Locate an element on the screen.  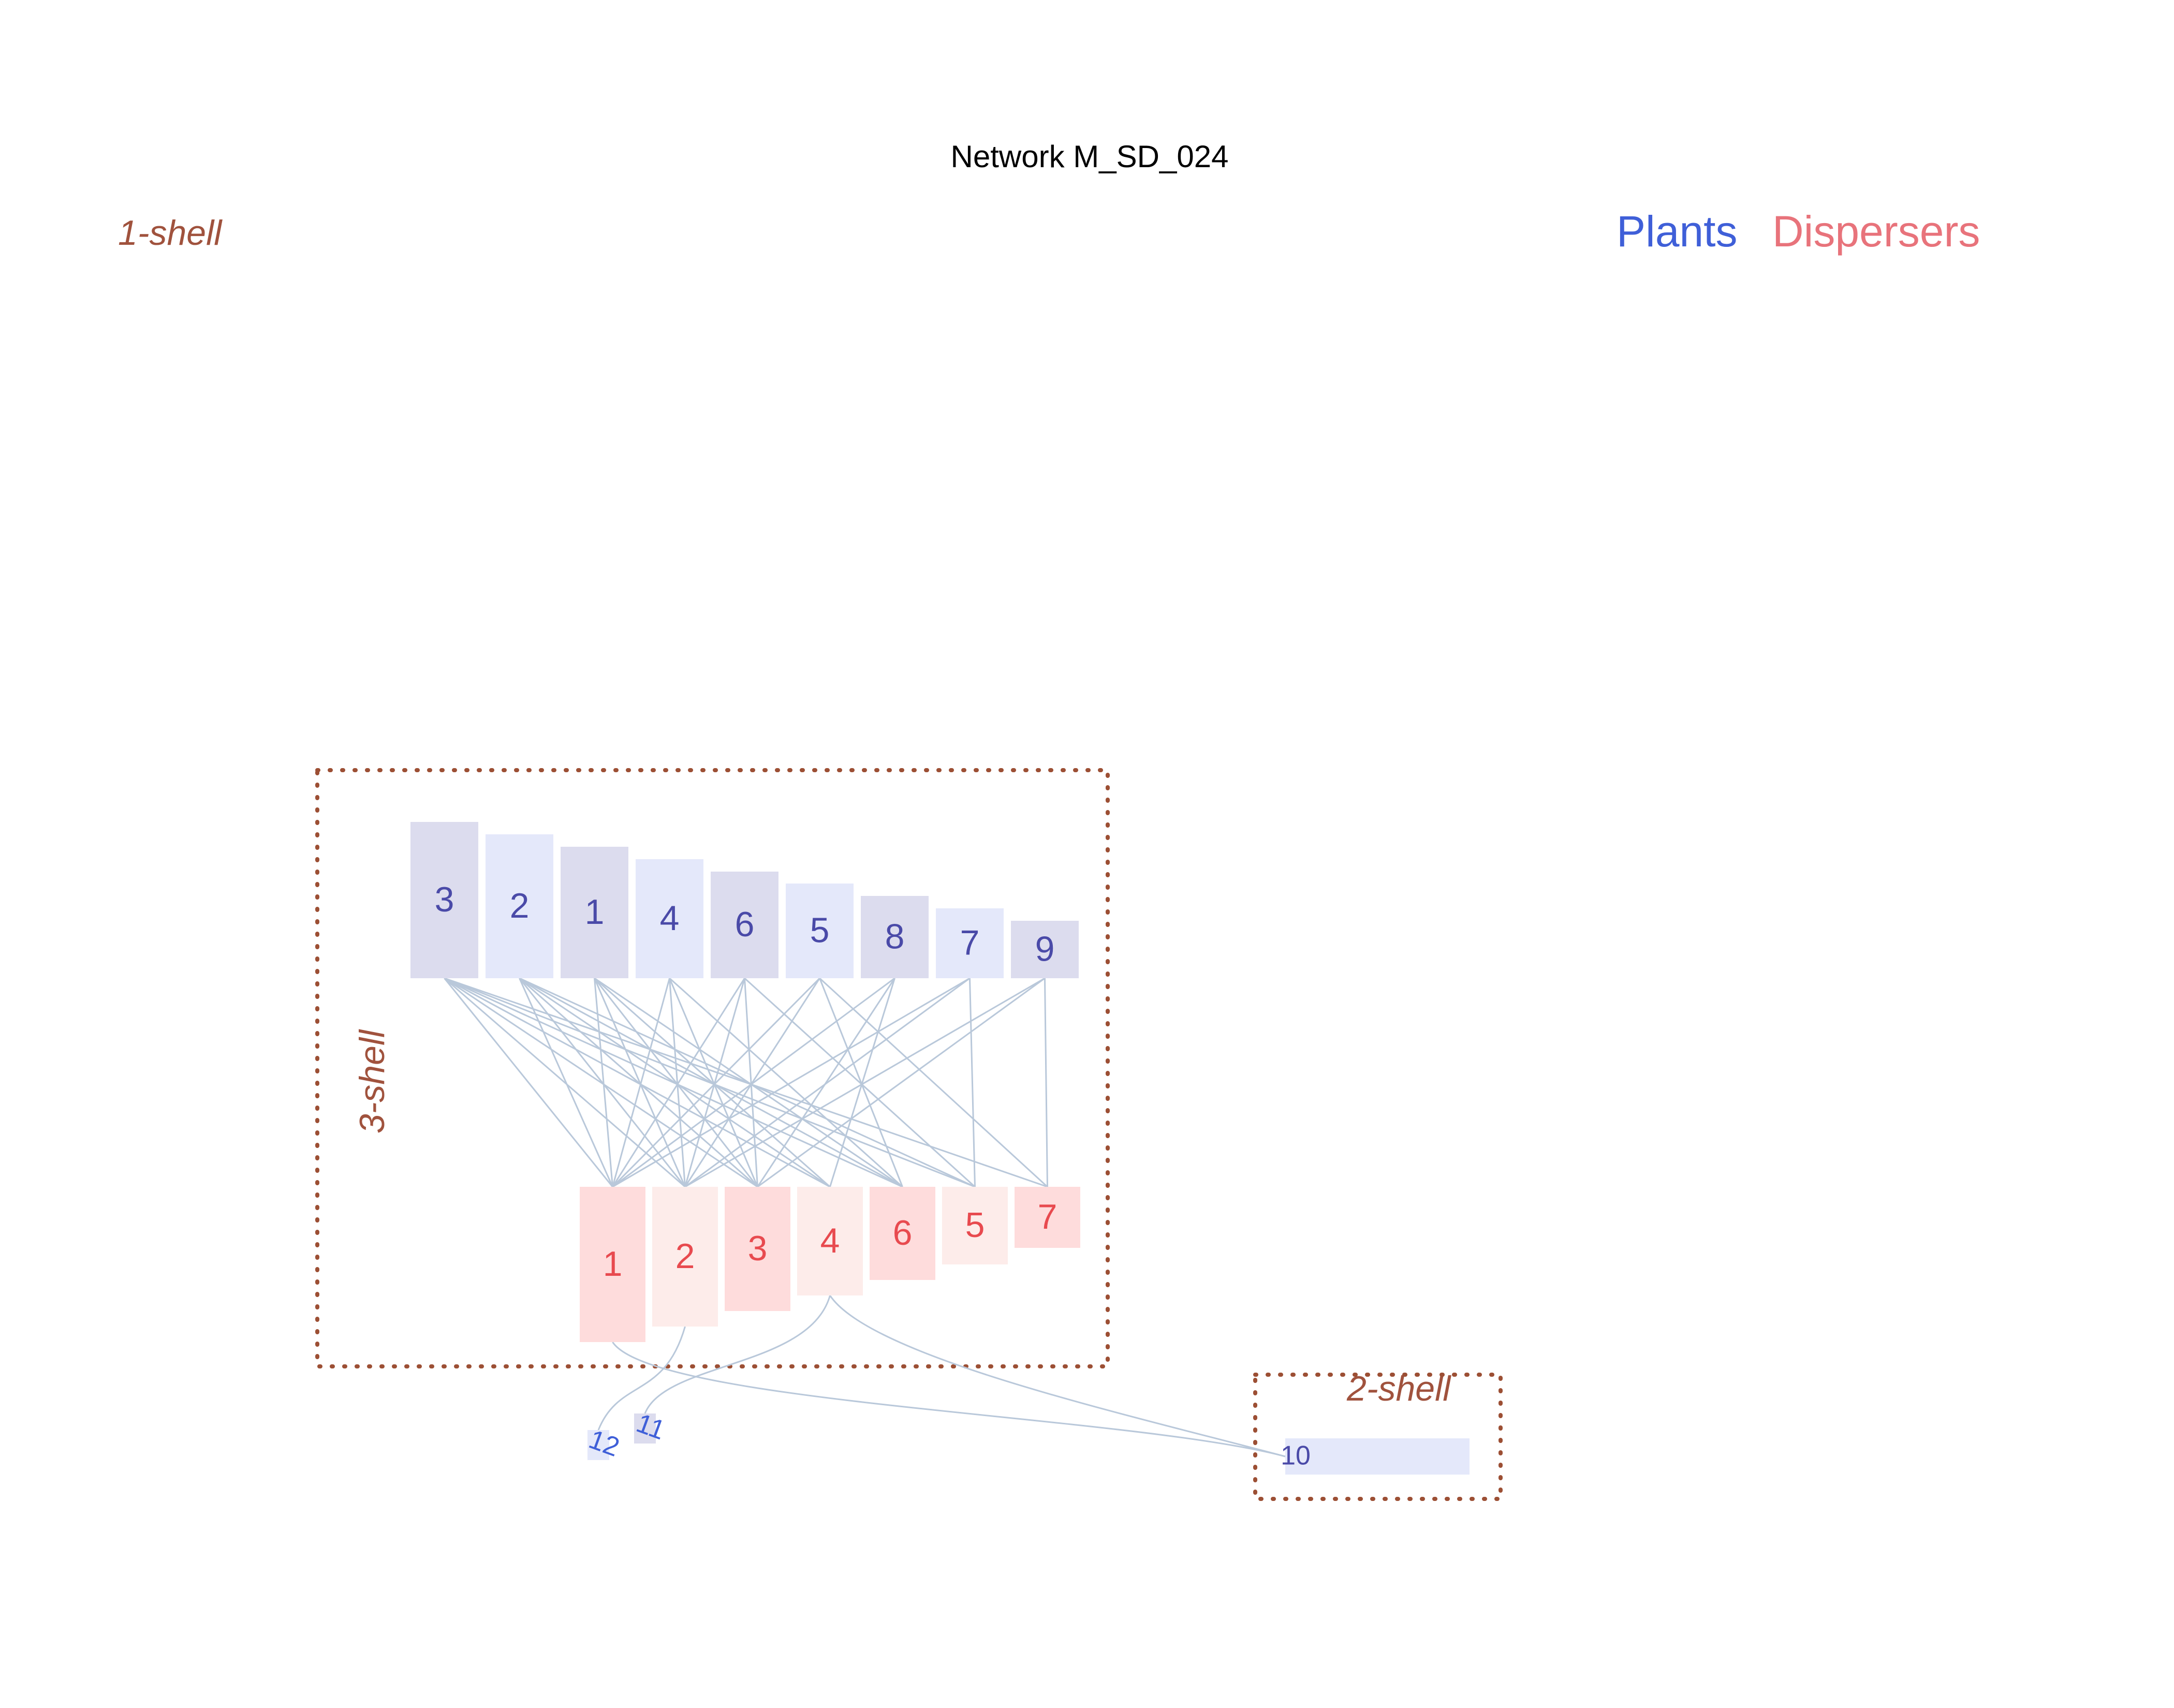
disperser-node-6: 6 is located at coordinates (902, 1233).